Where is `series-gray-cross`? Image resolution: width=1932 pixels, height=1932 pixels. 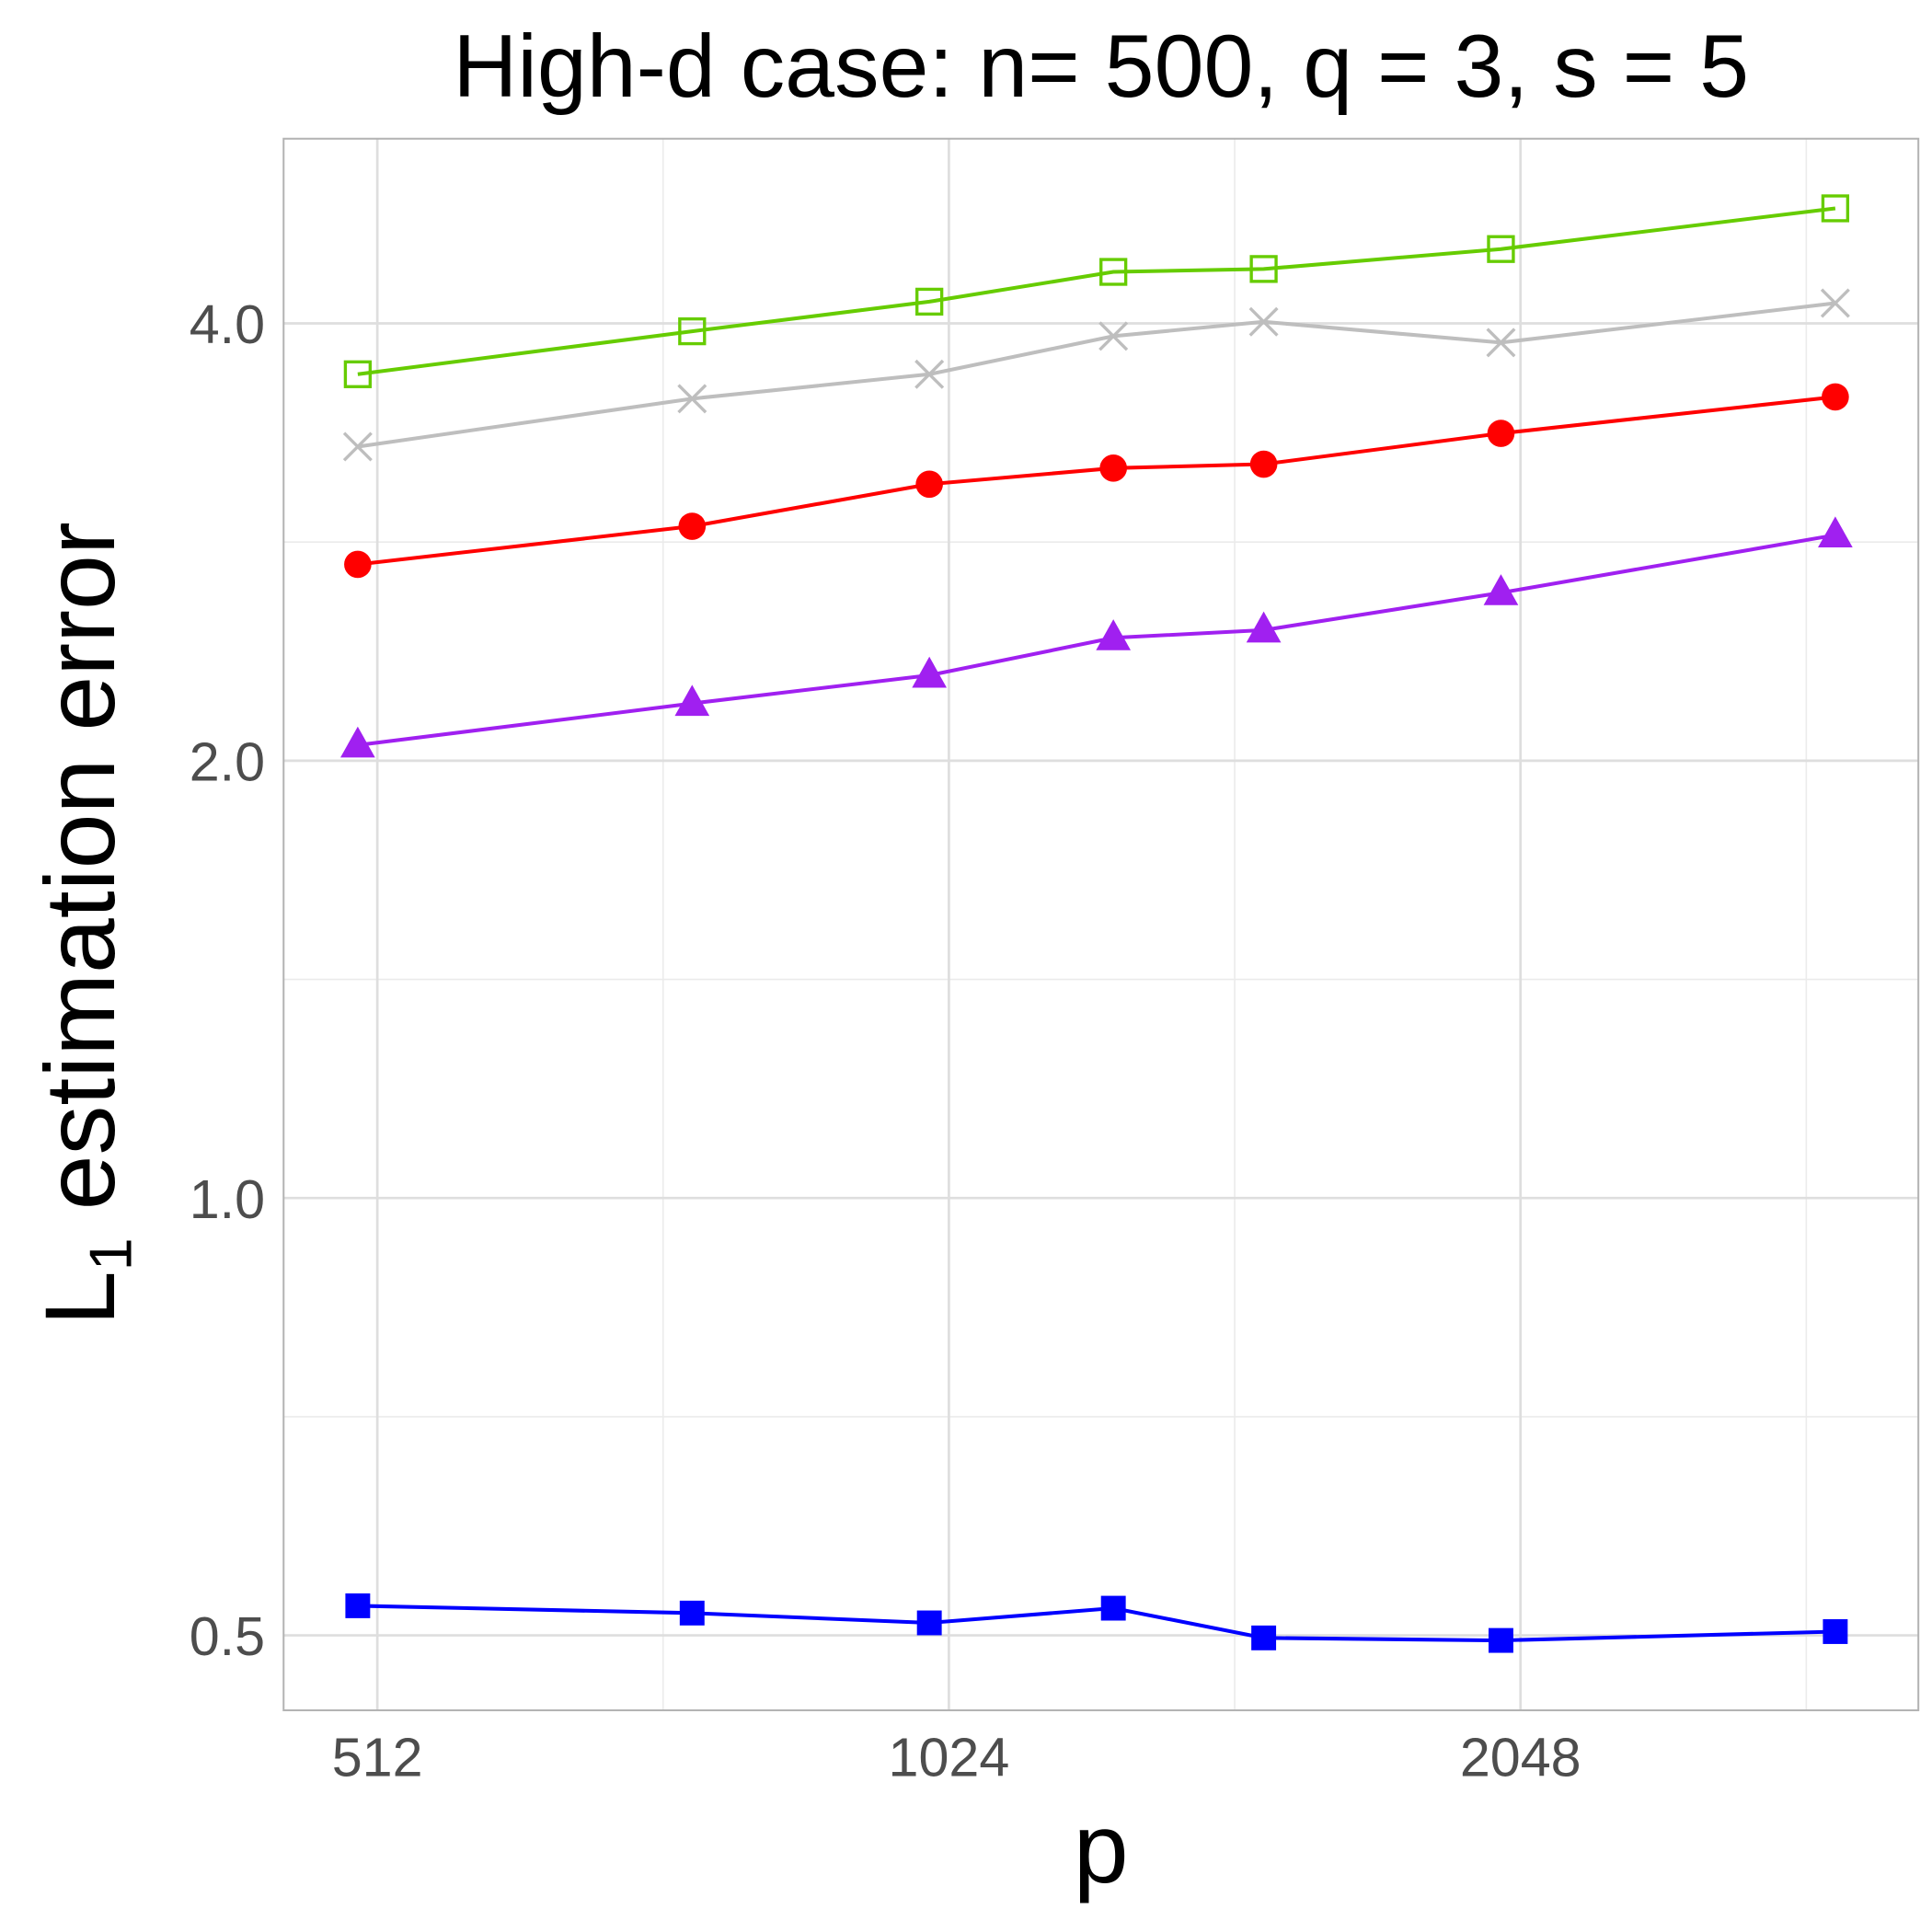 series-gray-cross is located at coordinates (1096, 375).